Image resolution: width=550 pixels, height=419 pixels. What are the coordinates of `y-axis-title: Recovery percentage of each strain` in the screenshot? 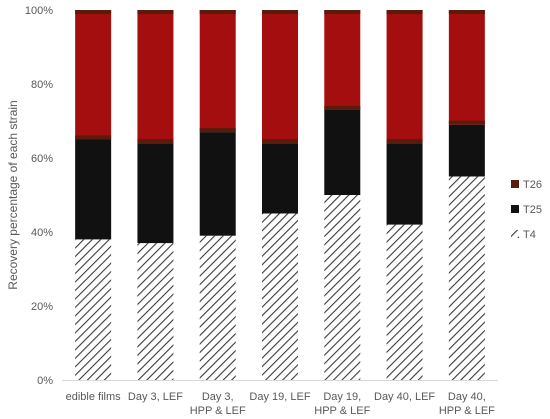 It's located at (13, 194).